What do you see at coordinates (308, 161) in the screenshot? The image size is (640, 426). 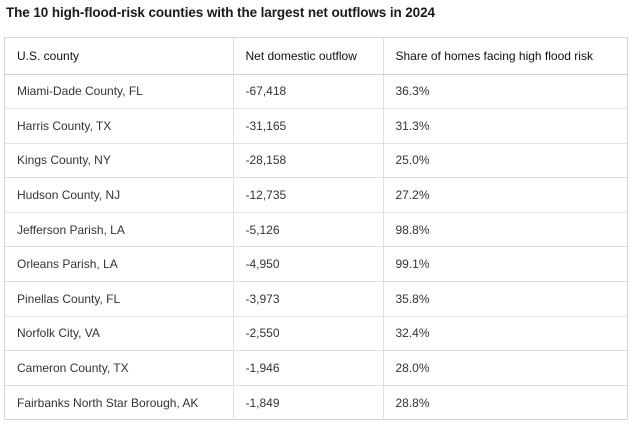 I see `net-outflow-cell: -28,158` at bounding box center [308, 161].